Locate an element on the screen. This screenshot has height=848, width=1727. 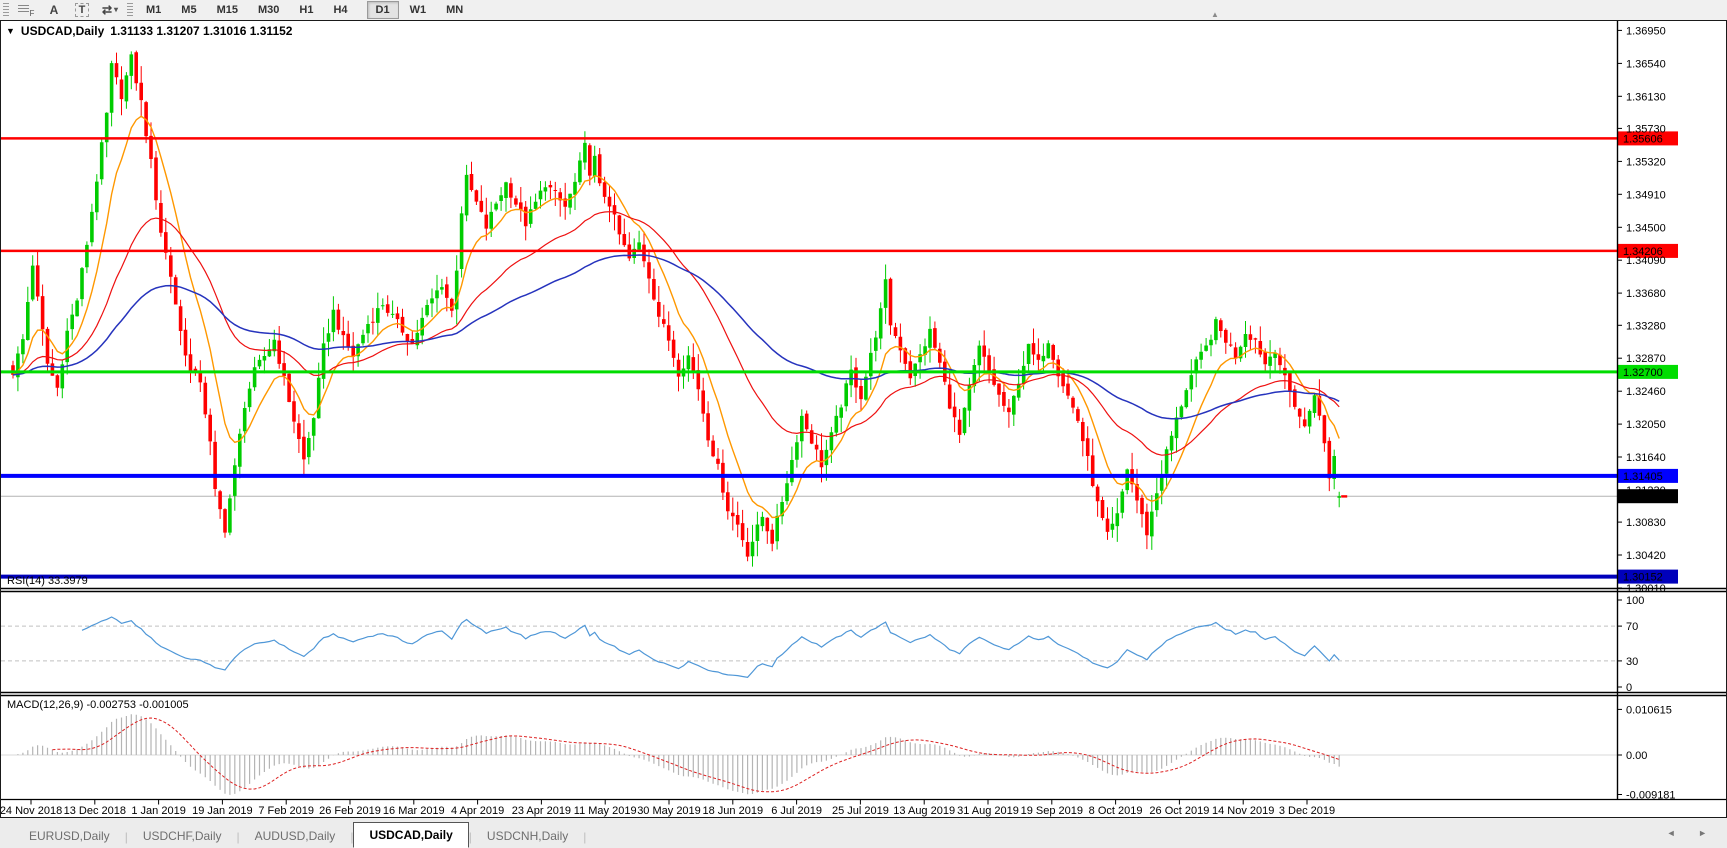
svg-text: 1.30830 is located at coordinates (1646, 523).